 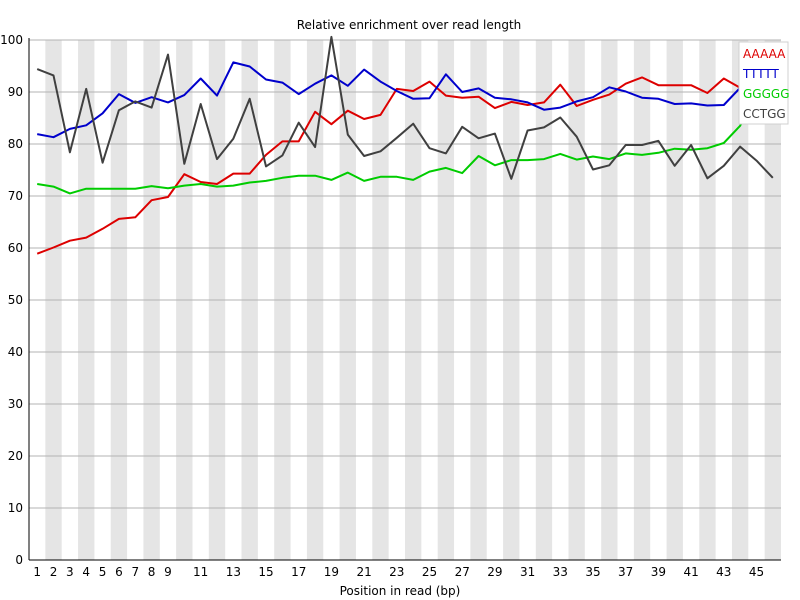 What do you see at coordinates (54, 572) in the screenshot?
I see `x-tick-label: 2` at bounding box center [54, 572].